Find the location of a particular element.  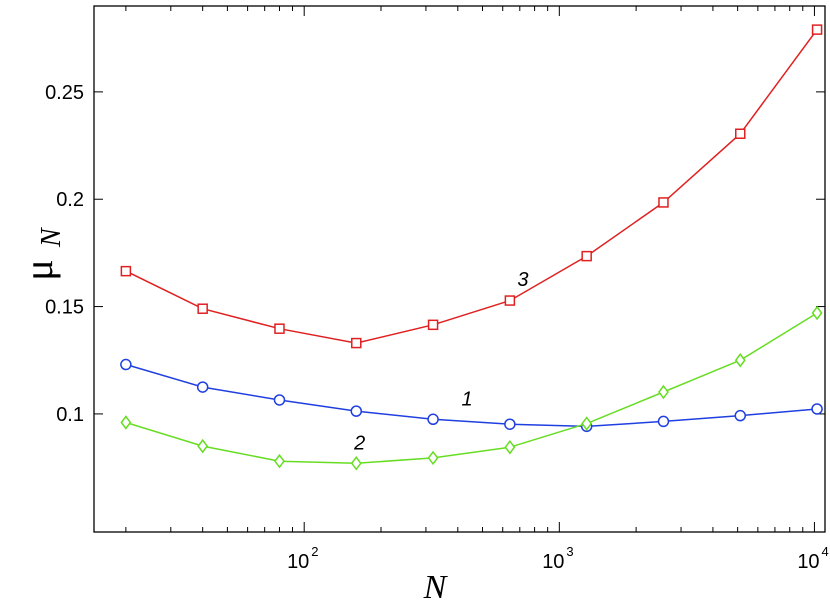

x-tick-exponent: 2 is located at coordinates (314, 551).